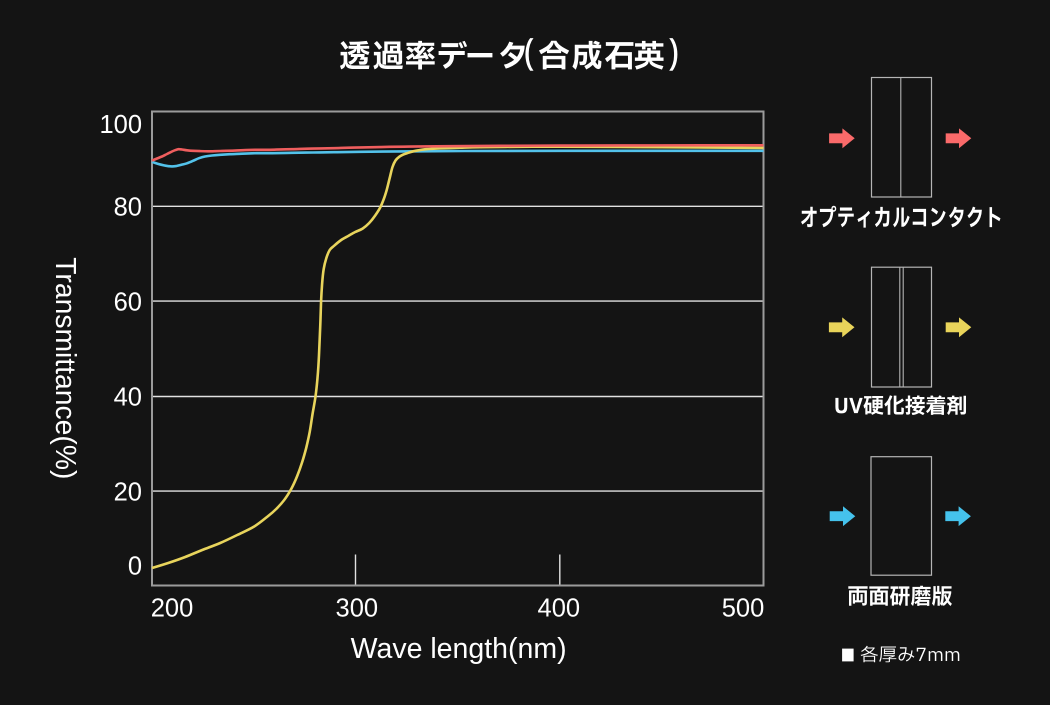  I want to click on svg-text: 60, so click(128, 302).